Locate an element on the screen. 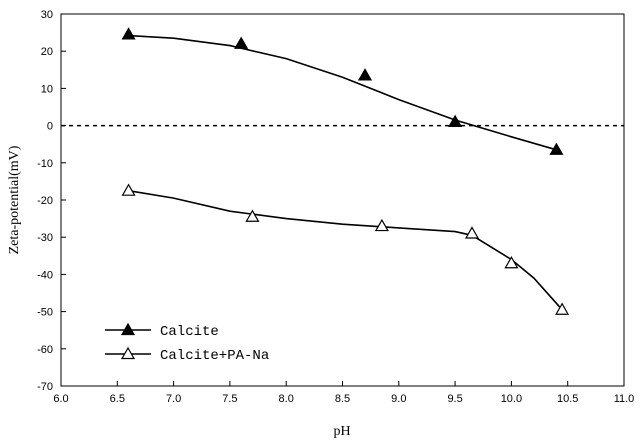 The width and height of the screenshot is (641, 441). x-axis-label: pH is located at coordinates (341, 431).